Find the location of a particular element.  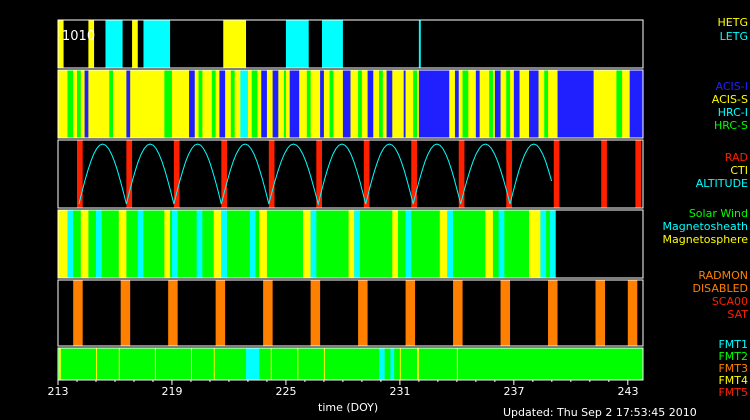

legend-hrc-s: HRC-S is located at coordinates (731, 125).